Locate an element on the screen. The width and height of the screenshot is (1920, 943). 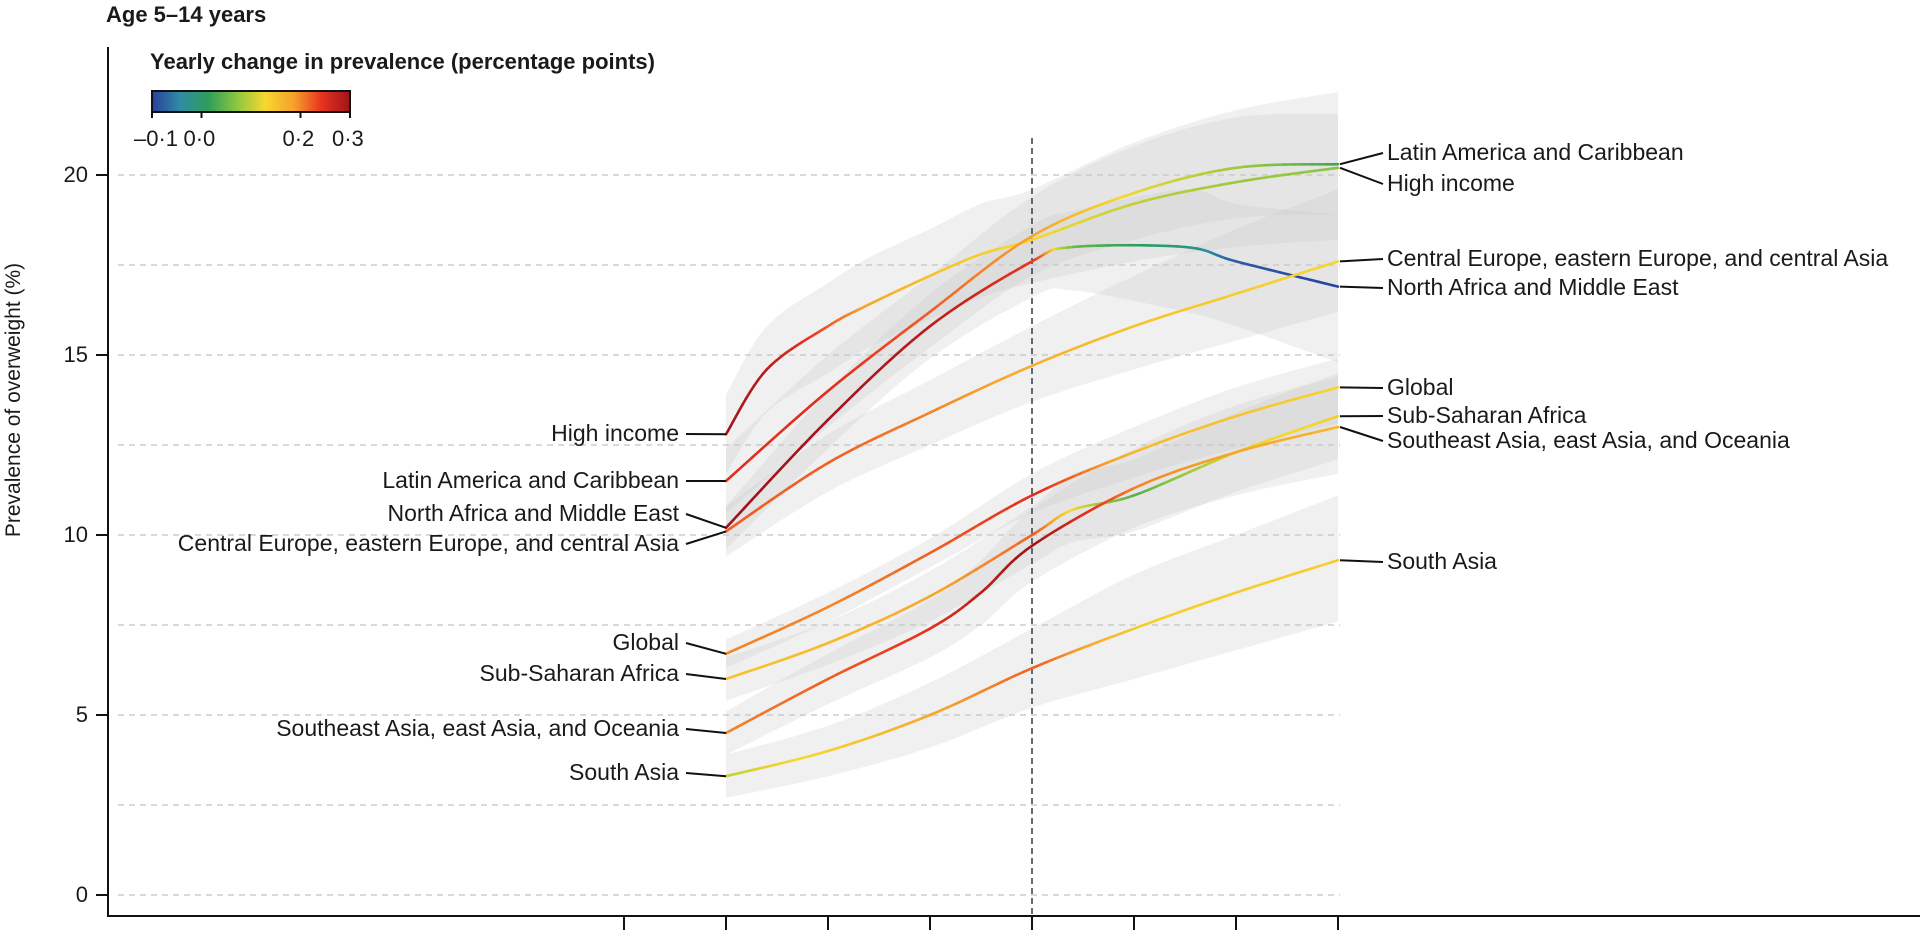
series-label-right: South Asia is located at coordinates (1442, 561).